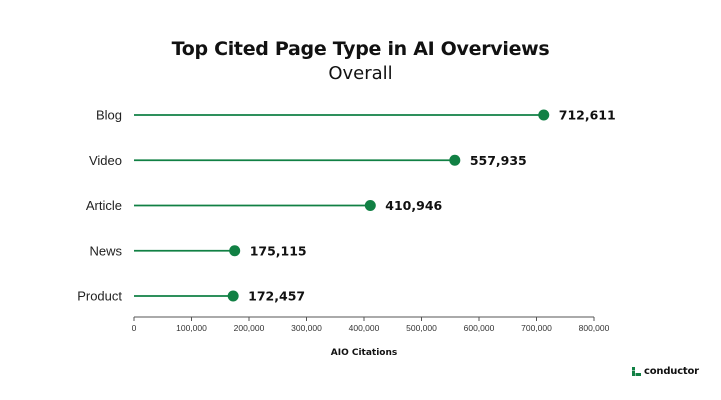 Image resolution: width=721 pixels, height=400 pixels. Describe the element at coordinates (306, 328) in the screenshot. I see `x-tick-label: 300,000` at that location.